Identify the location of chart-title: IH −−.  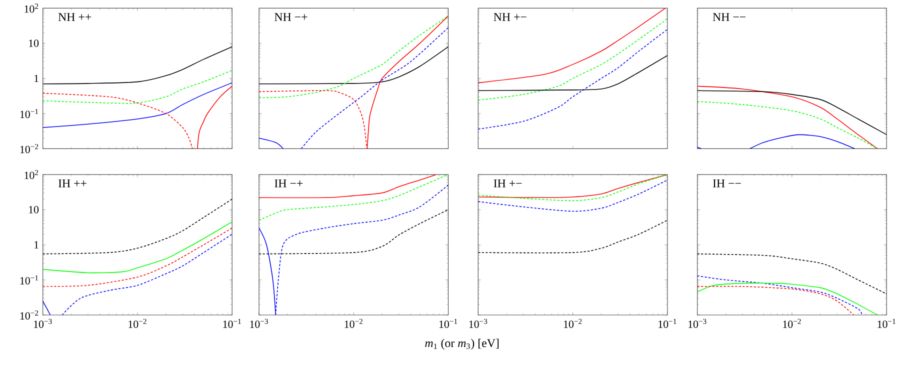
(726, 184).